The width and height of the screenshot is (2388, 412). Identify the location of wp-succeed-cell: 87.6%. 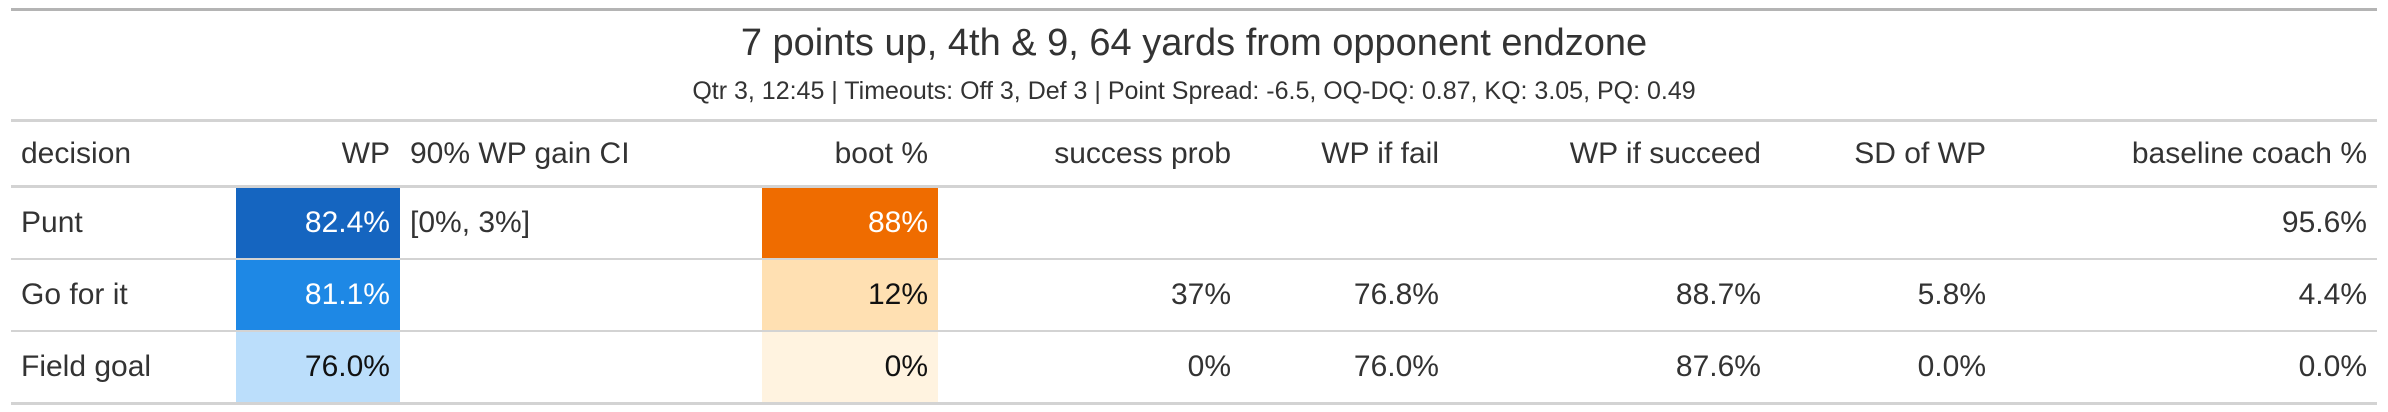
(1610, 368).